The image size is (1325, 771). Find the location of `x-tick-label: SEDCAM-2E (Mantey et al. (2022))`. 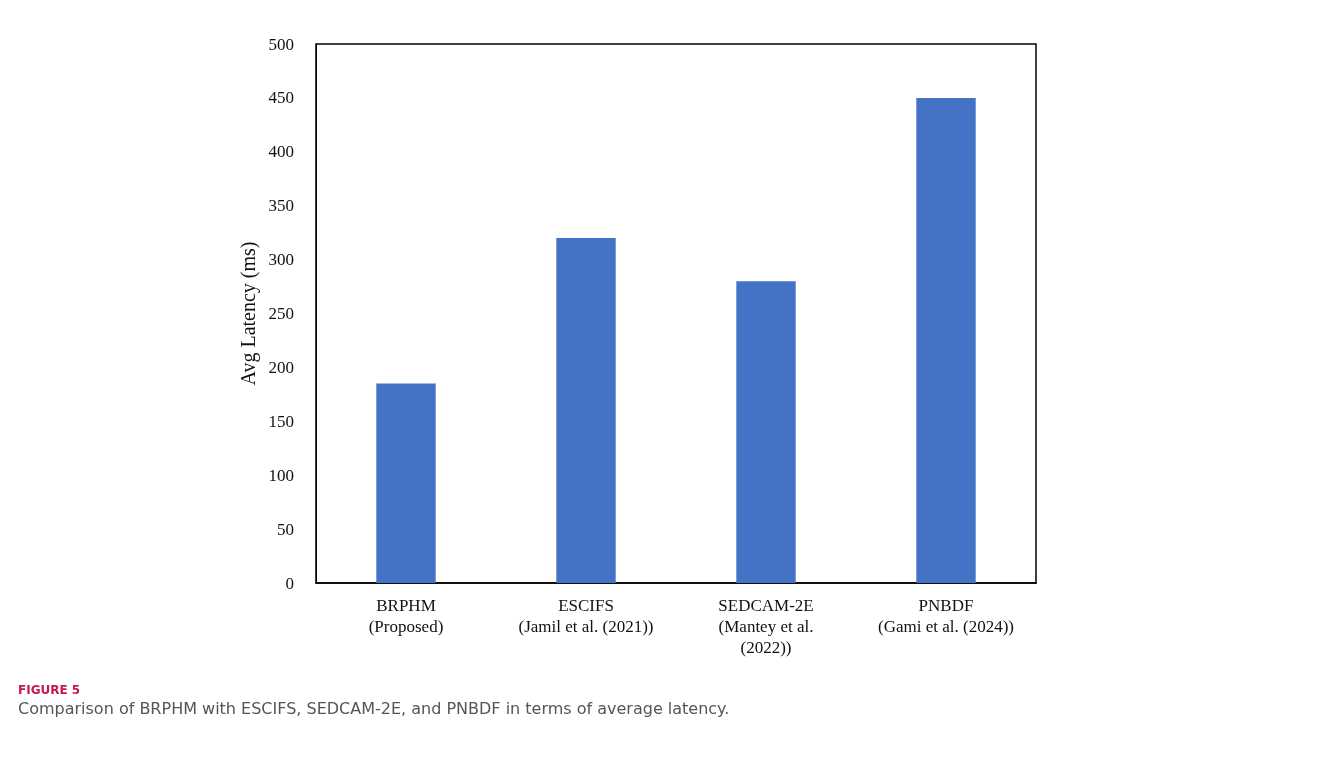

x-tick-label: SEDCAM-2E (Mantey et al. (2022)) is located at coordinates (766, 626).